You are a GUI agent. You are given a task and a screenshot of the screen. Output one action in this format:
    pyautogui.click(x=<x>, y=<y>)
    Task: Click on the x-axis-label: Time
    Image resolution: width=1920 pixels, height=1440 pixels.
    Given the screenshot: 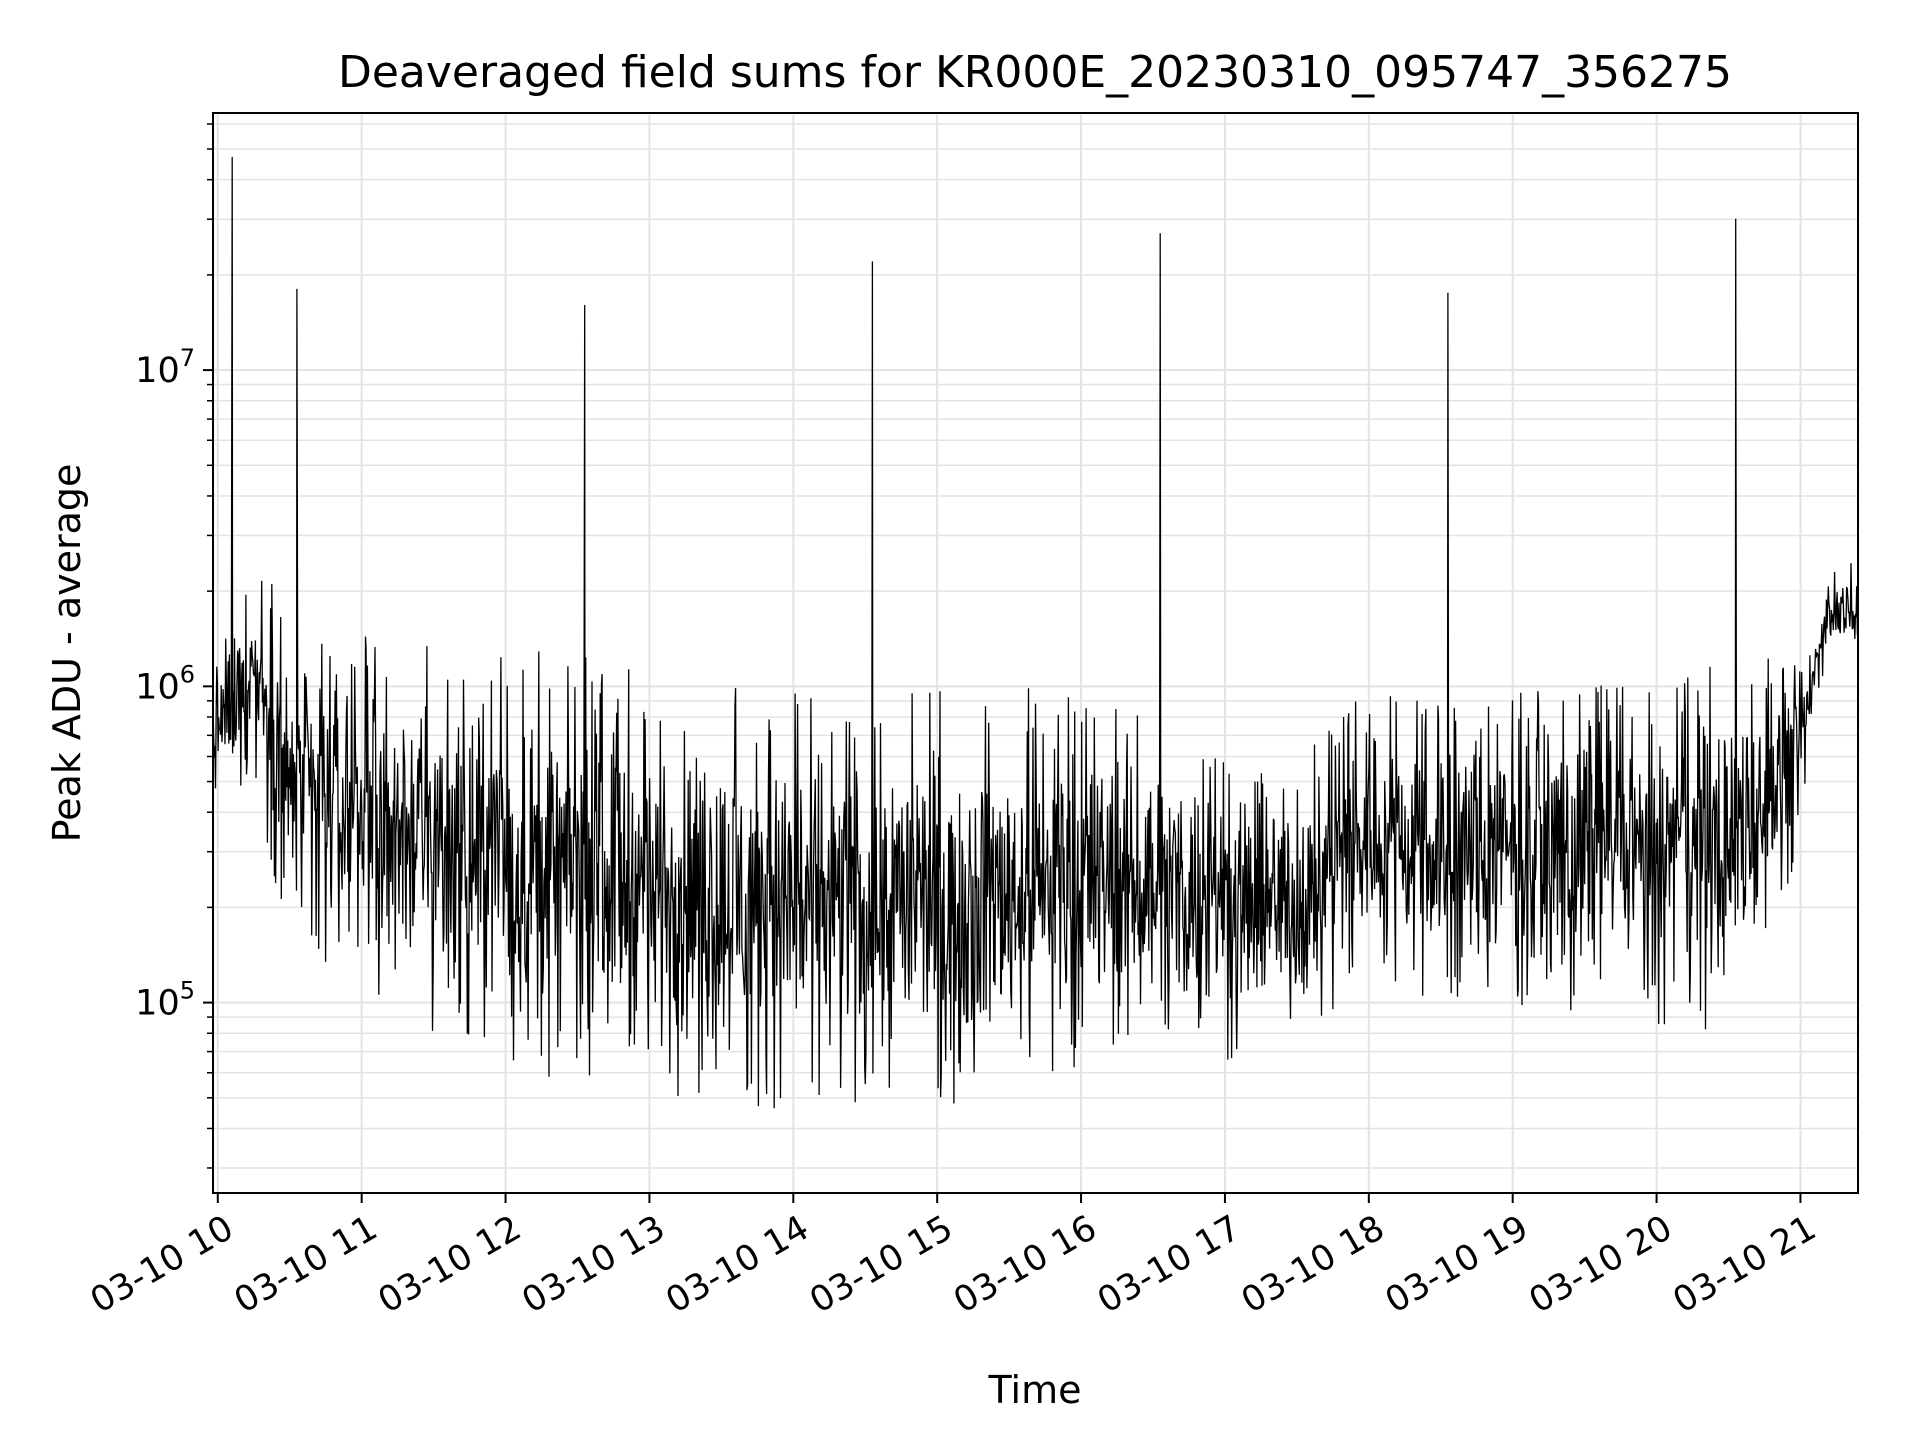 What is the action you would take?
    pyautogui.click(x=1035, y=1390)
    